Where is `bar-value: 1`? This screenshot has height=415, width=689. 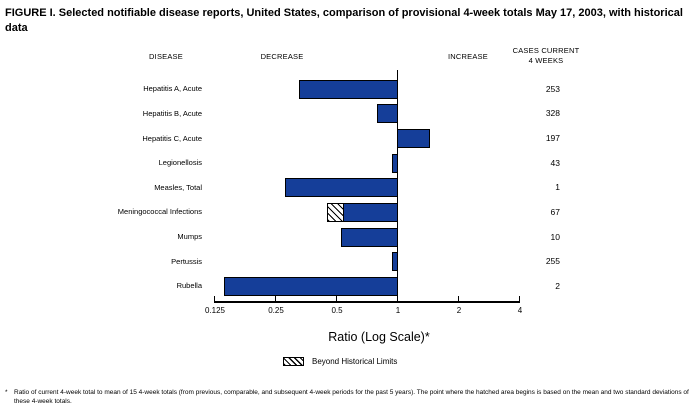
bar-value: 1 is located at coordinates (557, 187).